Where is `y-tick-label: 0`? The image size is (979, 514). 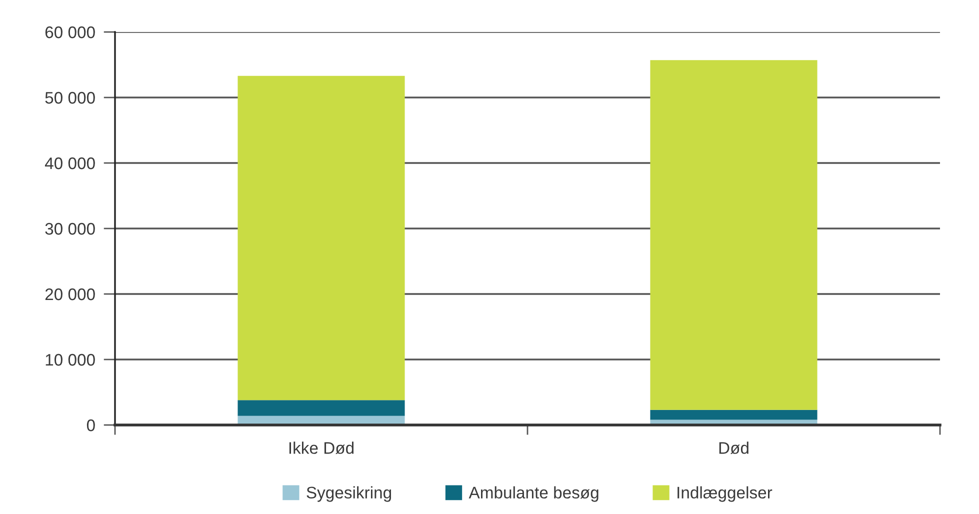
y-tick-label: 0 is located at coordinates (90, 425).